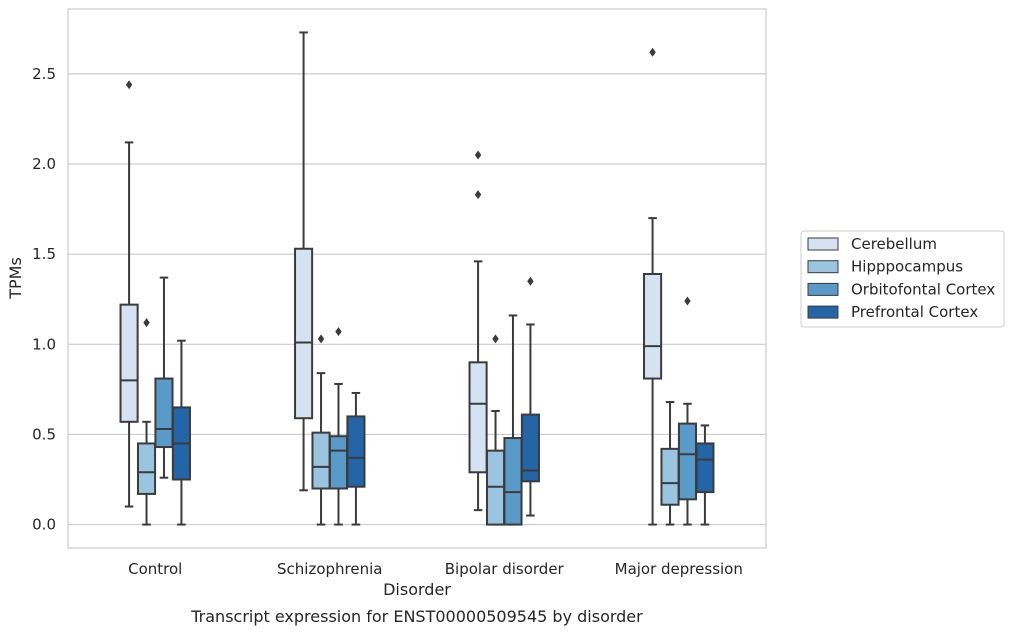 The width and height of the screenshot is (1014, 634). What do you see at coordinates (907, 267) in the screenshot?
I see `legend-label: Hipppocampus` at bounding box center [907, 267].